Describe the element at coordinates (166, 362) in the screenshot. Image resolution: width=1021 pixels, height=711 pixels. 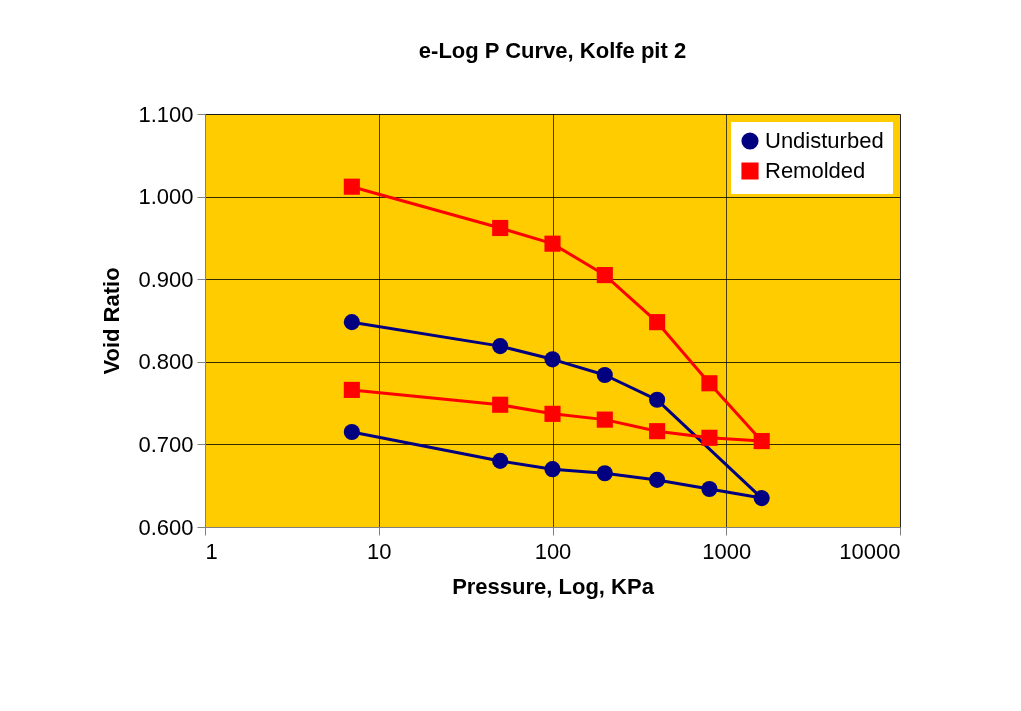
I see `y-tick-label: 0.800` at that location.